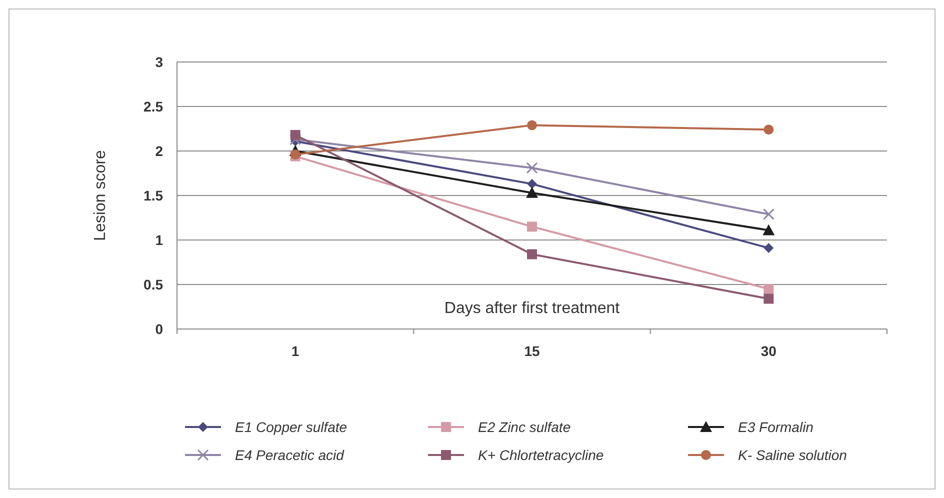 This screenshot has width=944, height=498. I want to click on legend-label: E4 Peracetic acid, so click(290, 454).